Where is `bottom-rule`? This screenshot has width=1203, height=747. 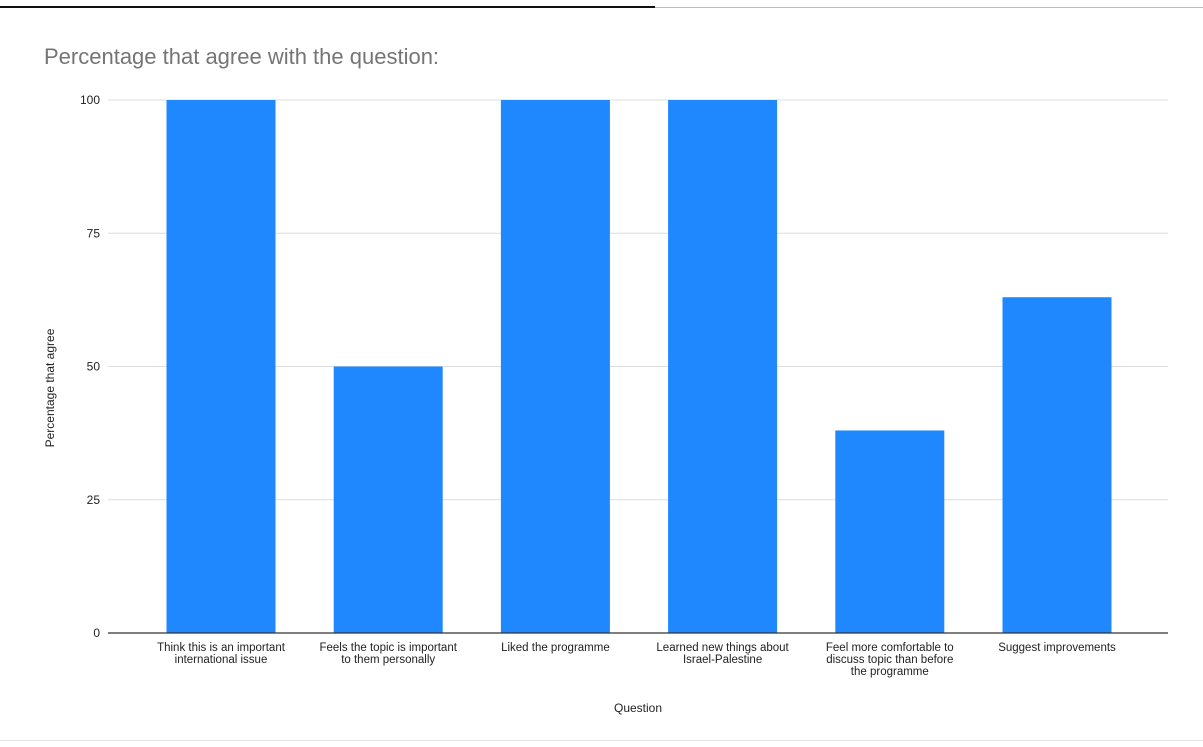
bottom-rule is located at coordinates (601, 740).